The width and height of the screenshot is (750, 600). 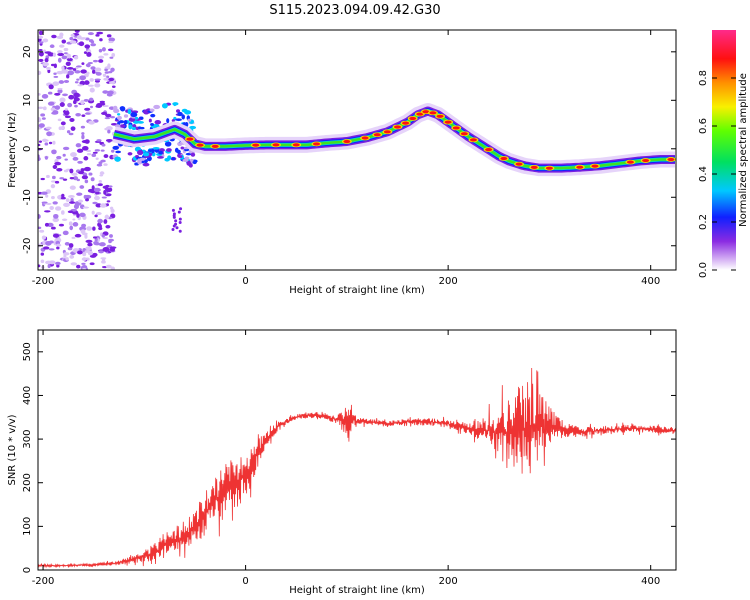 I want to click on snr-x-axis-label: Height of straight line (km), so click(x=357, y=590).